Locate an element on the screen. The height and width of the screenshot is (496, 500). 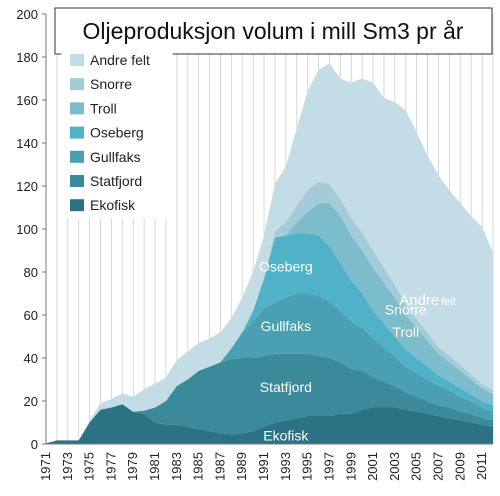
x-tick-label: 1977 is located at coordinates (110, 466).